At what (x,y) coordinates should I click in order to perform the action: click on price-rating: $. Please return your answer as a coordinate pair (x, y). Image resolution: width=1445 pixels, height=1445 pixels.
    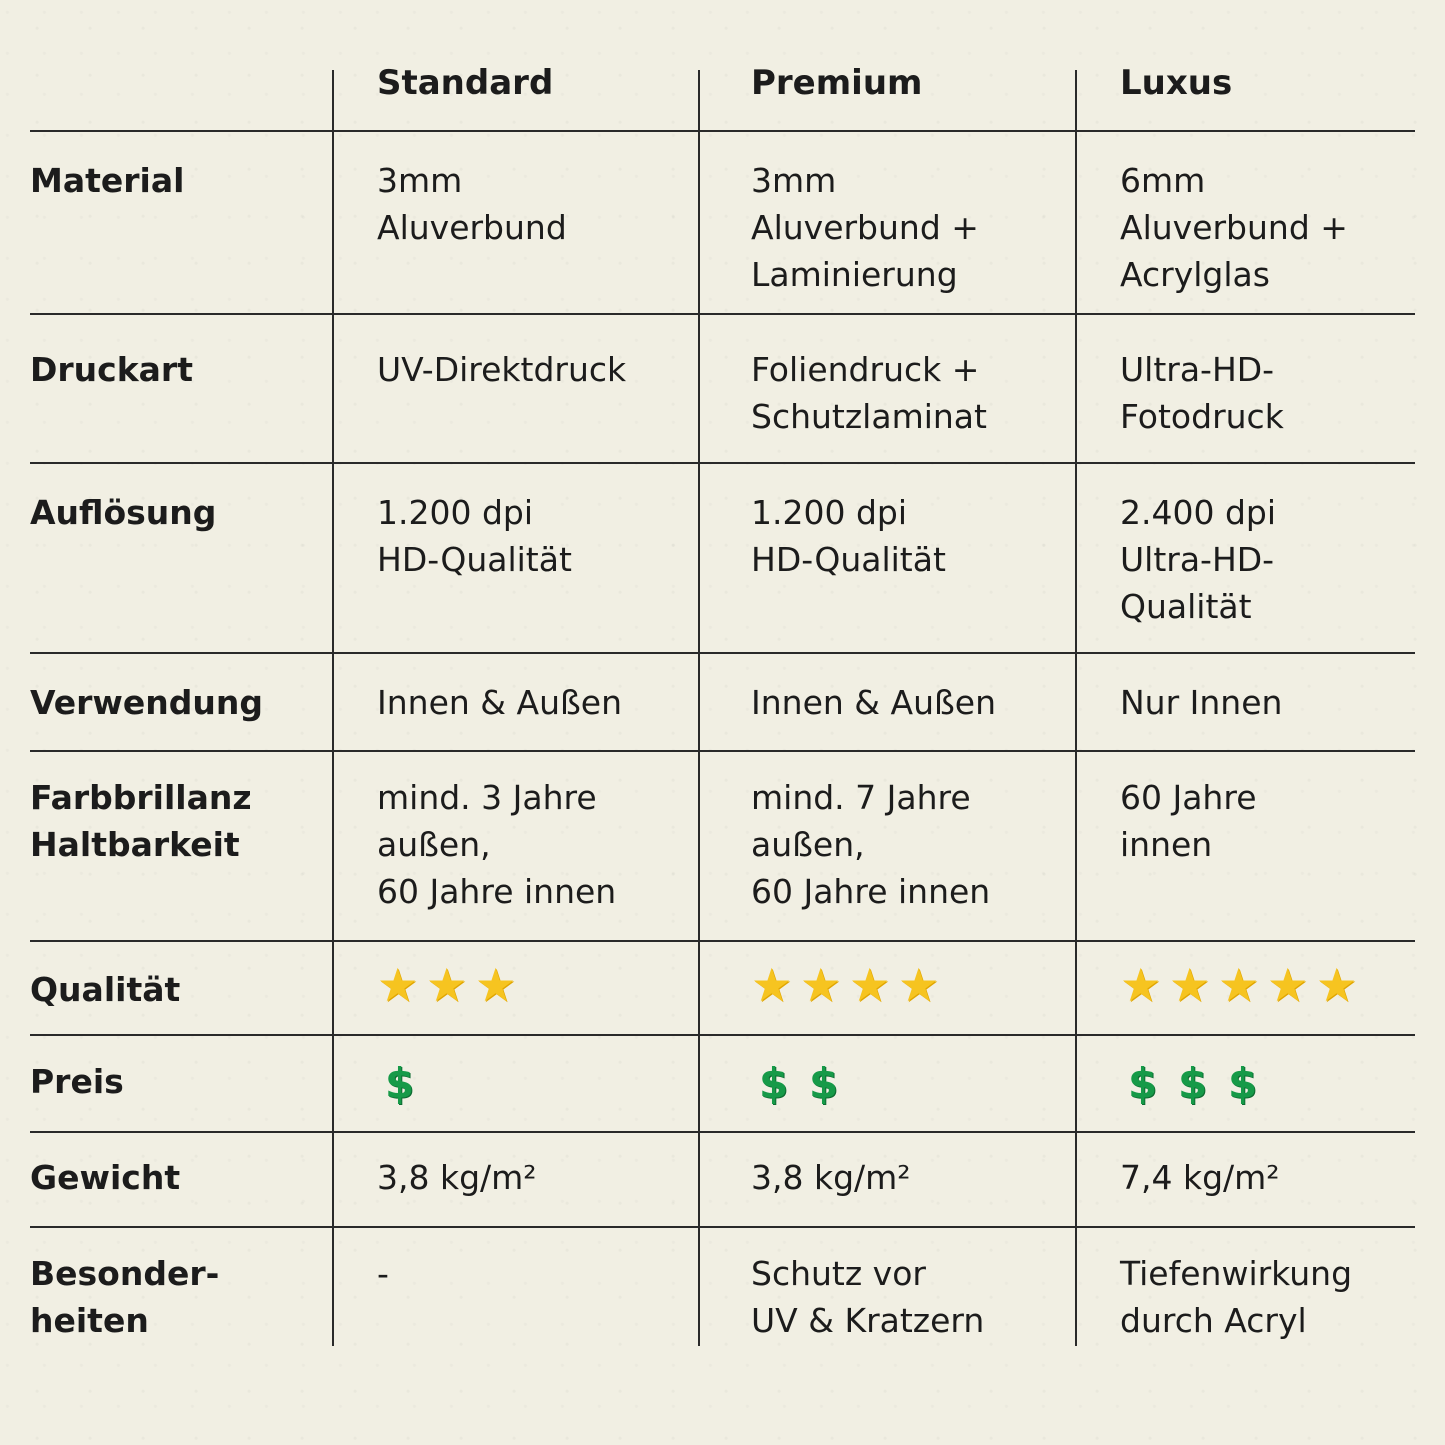
    Looking at the image, I should click on (410, 1085).